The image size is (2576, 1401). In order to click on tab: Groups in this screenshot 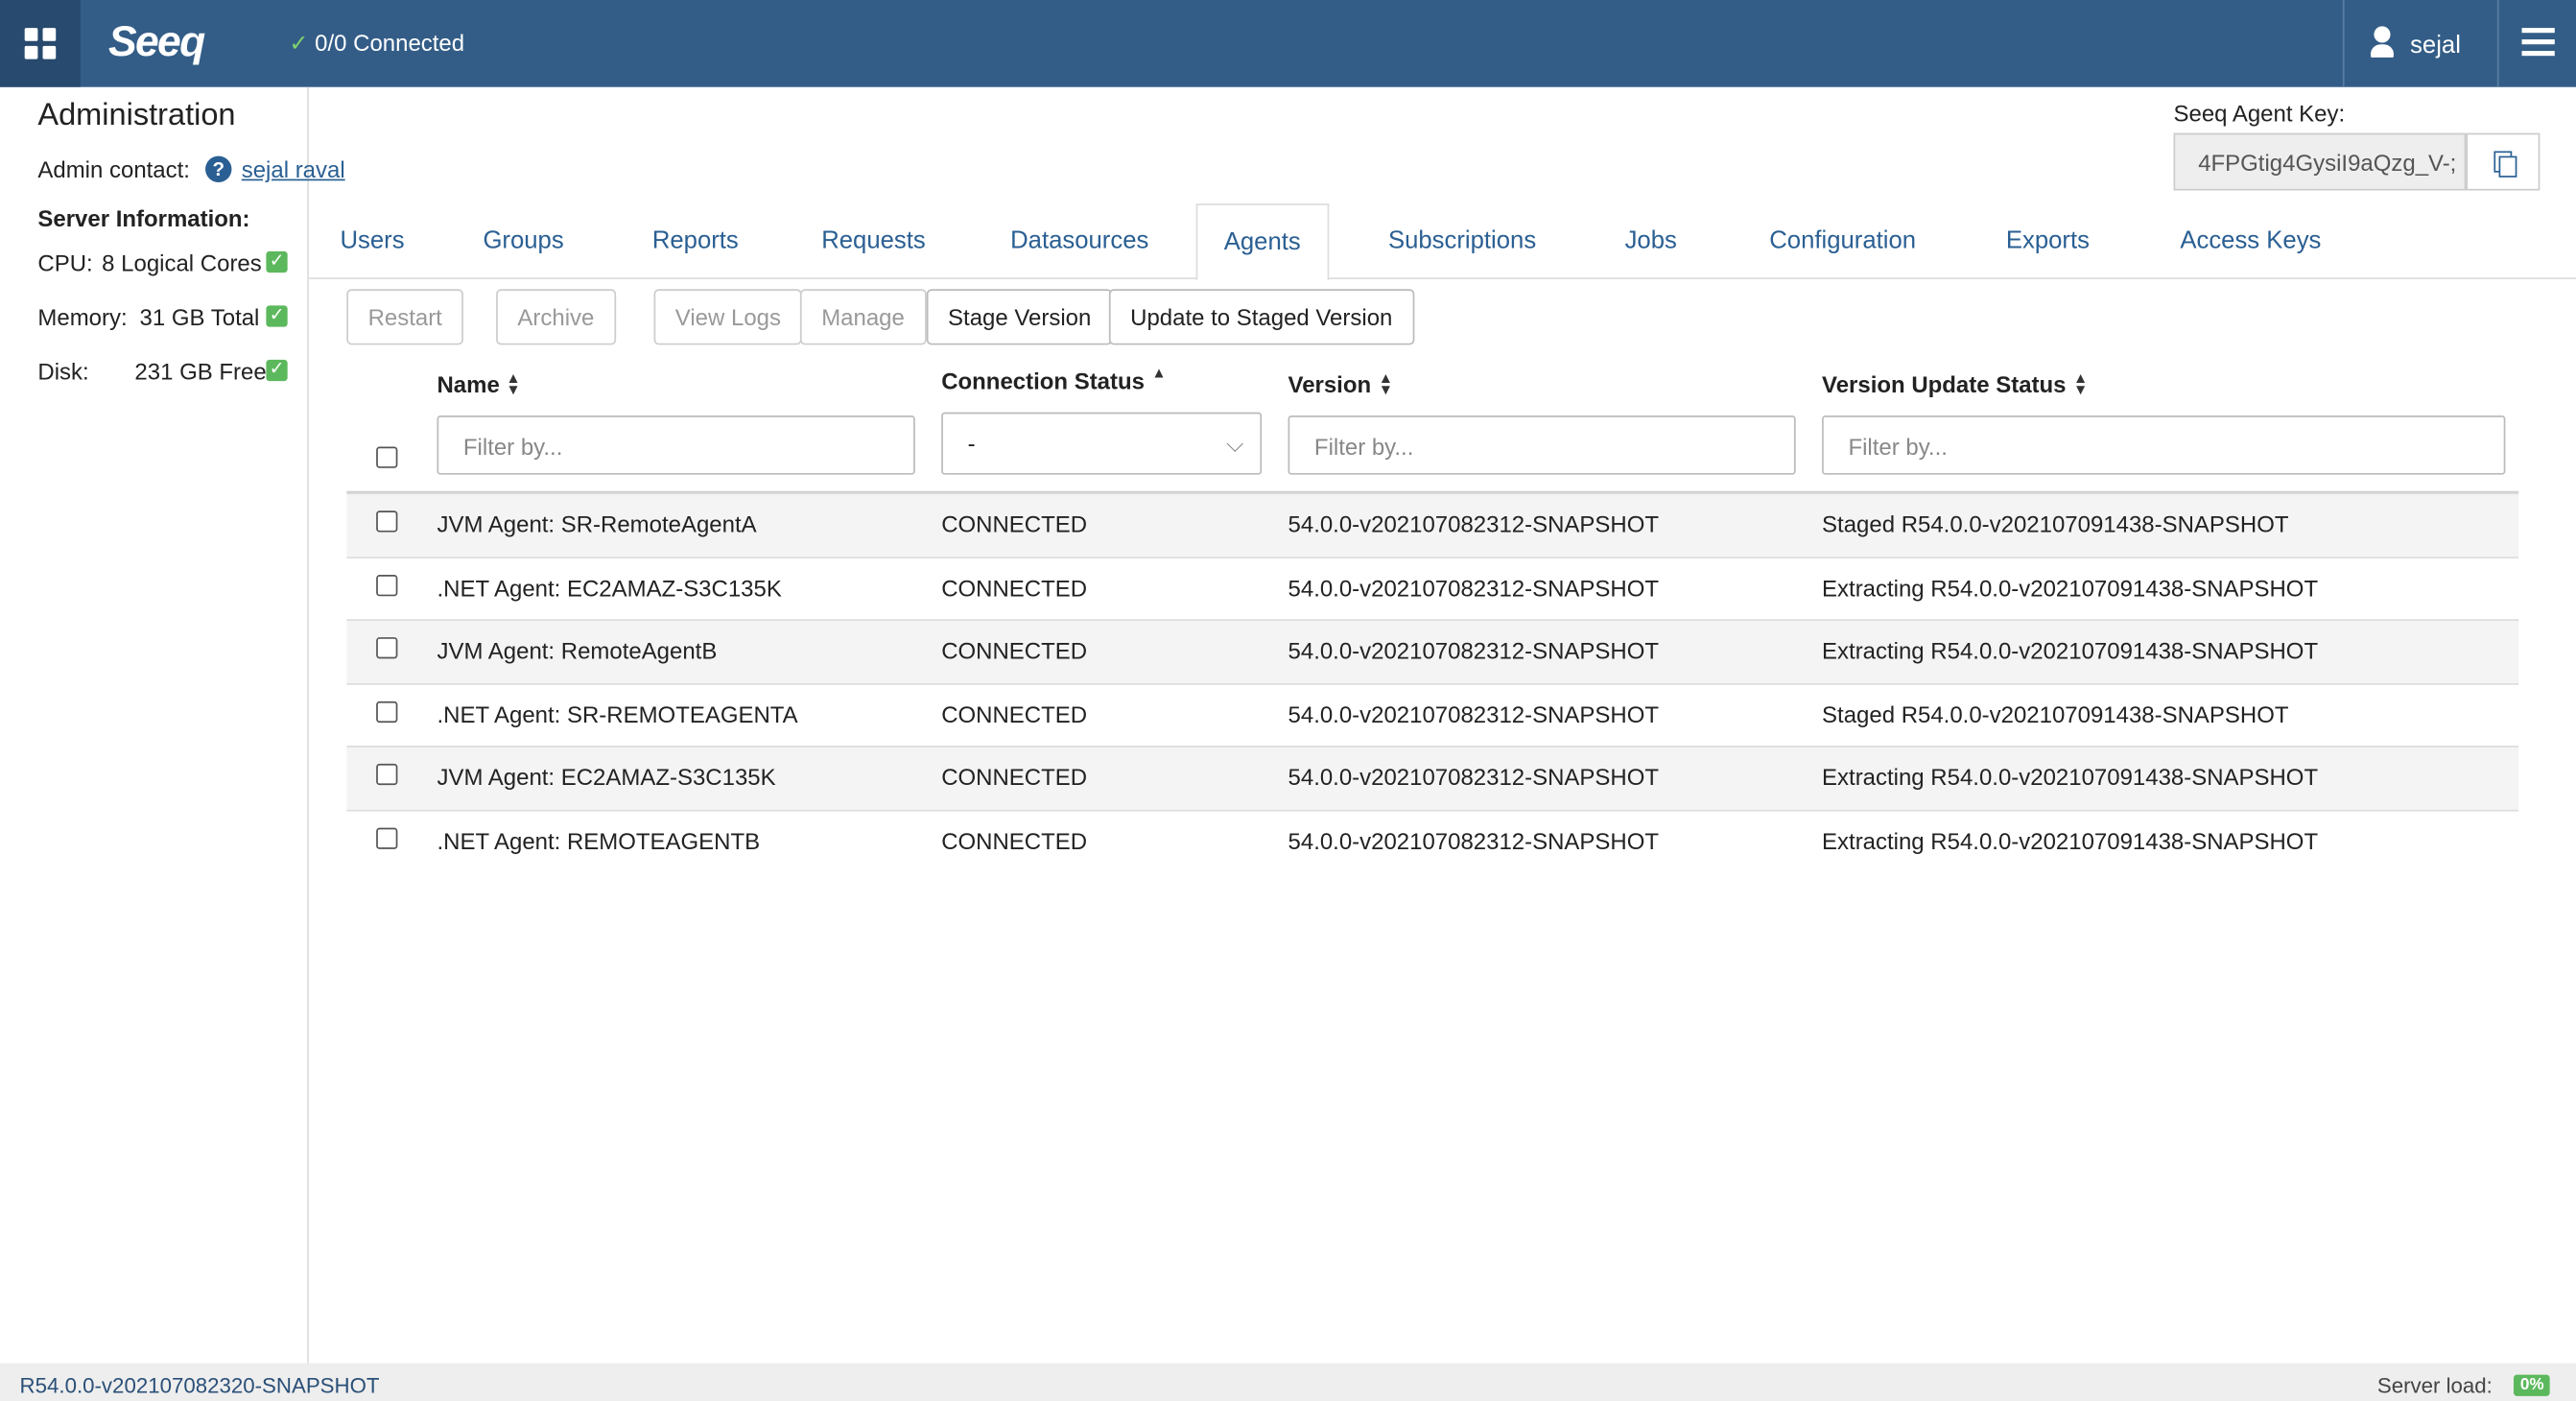, I will do `click(523, 240)`.